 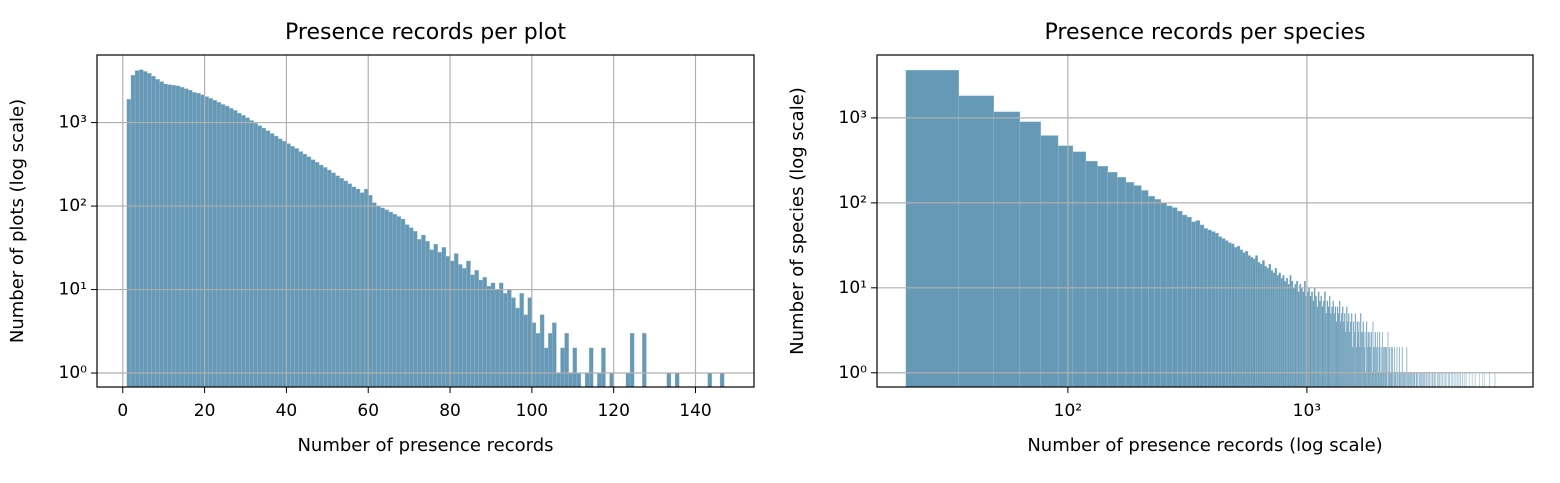 I want to click on x-tick-label: 80, so click(x=450, y=411).